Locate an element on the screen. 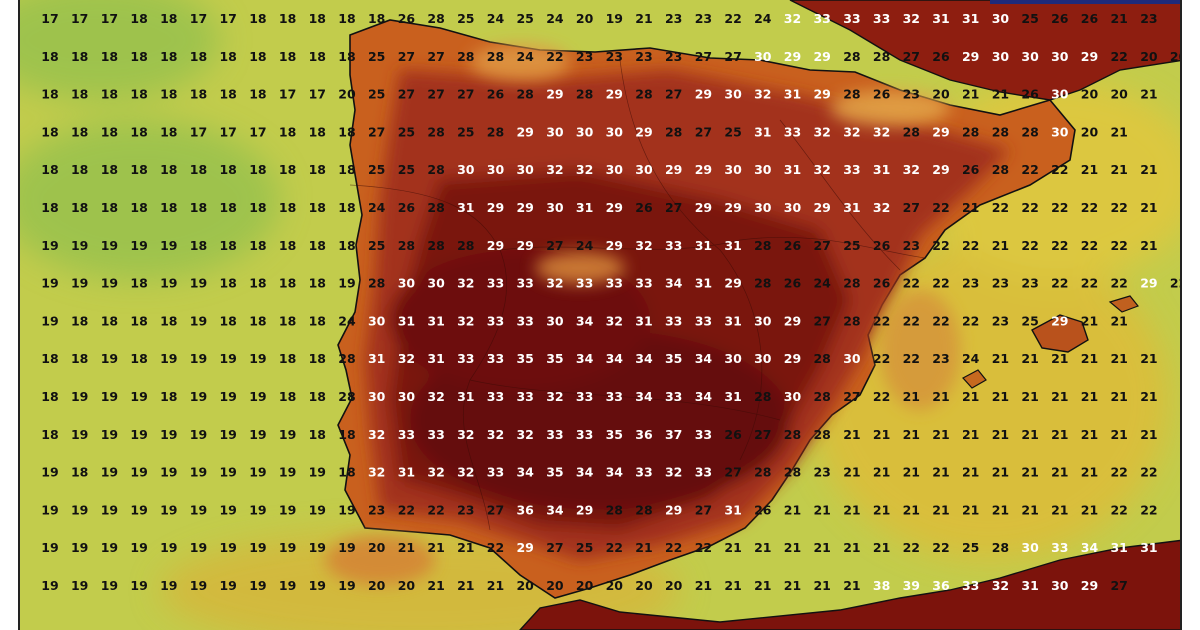 The height and width of the screenshot is (630, 1200). temperature-label: 27 is located at coordinates (821, 245).